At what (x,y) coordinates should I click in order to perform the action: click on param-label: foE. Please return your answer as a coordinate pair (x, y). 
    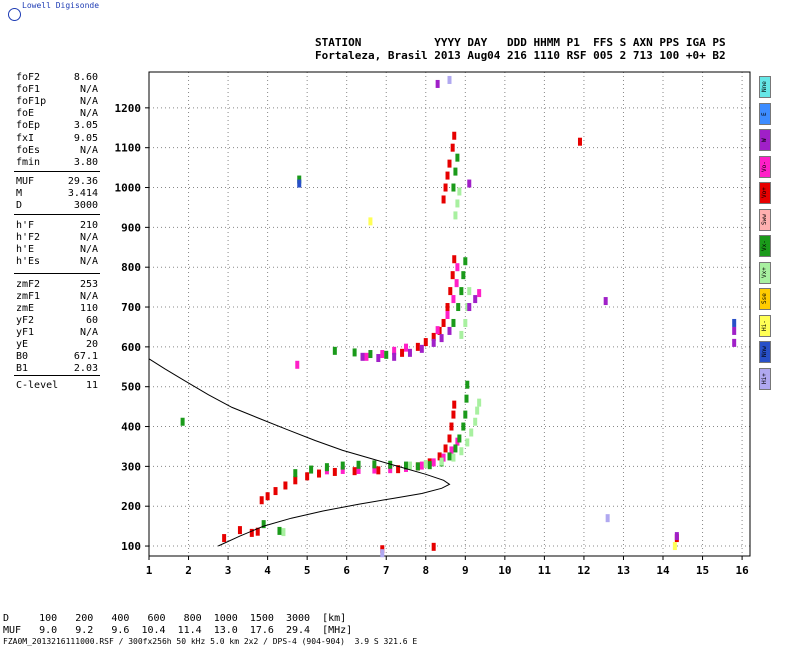
    Looking at the image, I should click on (25, 113).